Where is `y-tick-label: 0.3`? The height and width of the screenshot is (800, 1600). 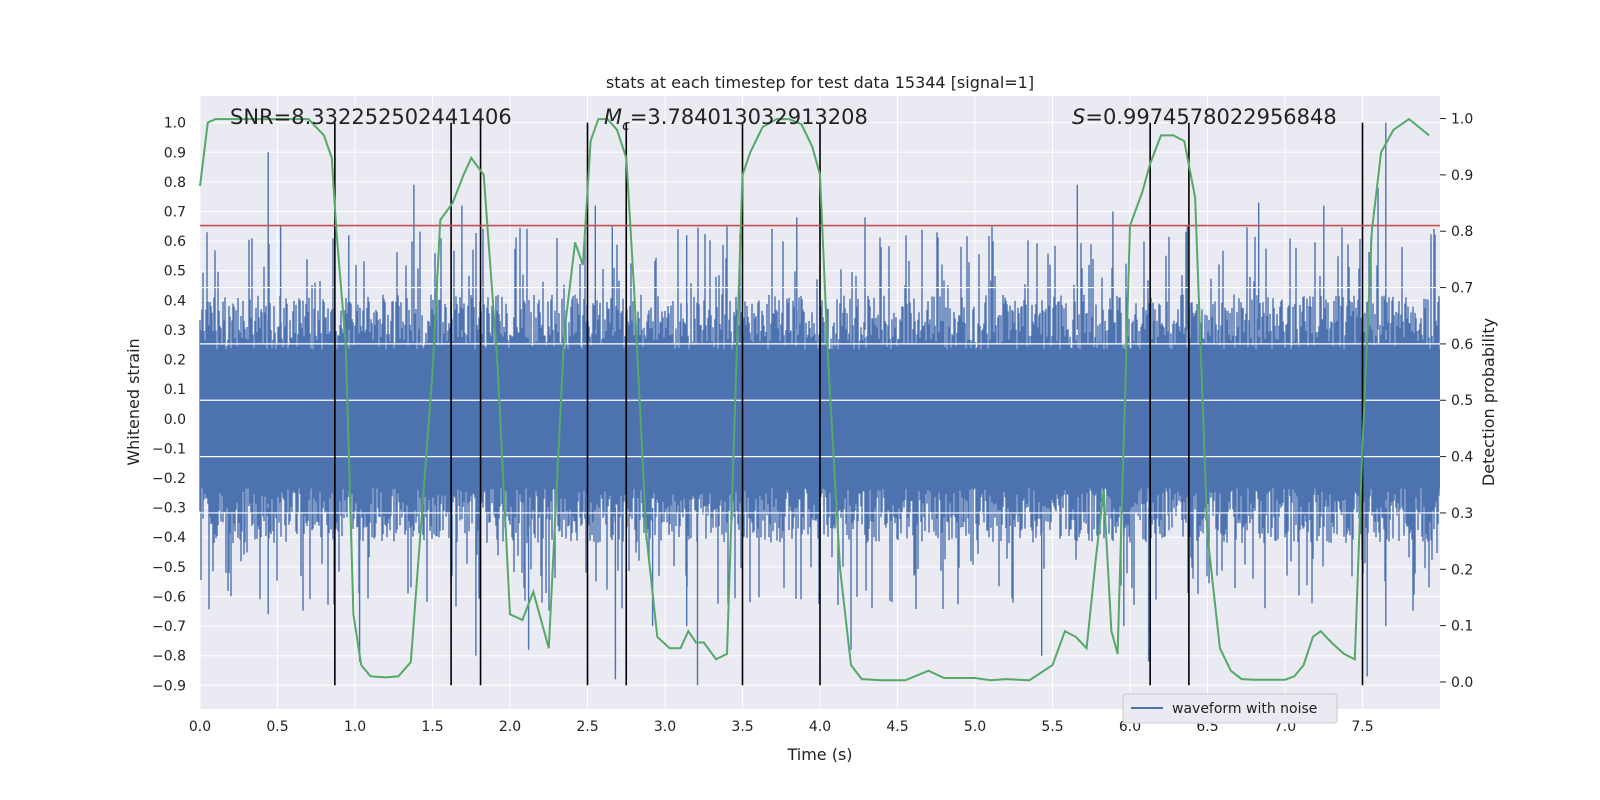
y-tick-label: 0.3 is located at coordinates (175, 331).